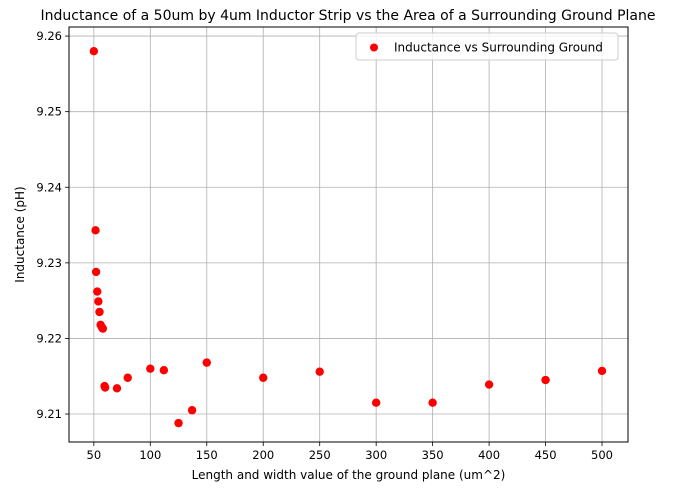  What do you see at coordinates (374, 47) in the screenshot?
I see `legend-marker` at bounding box center [374, 47].